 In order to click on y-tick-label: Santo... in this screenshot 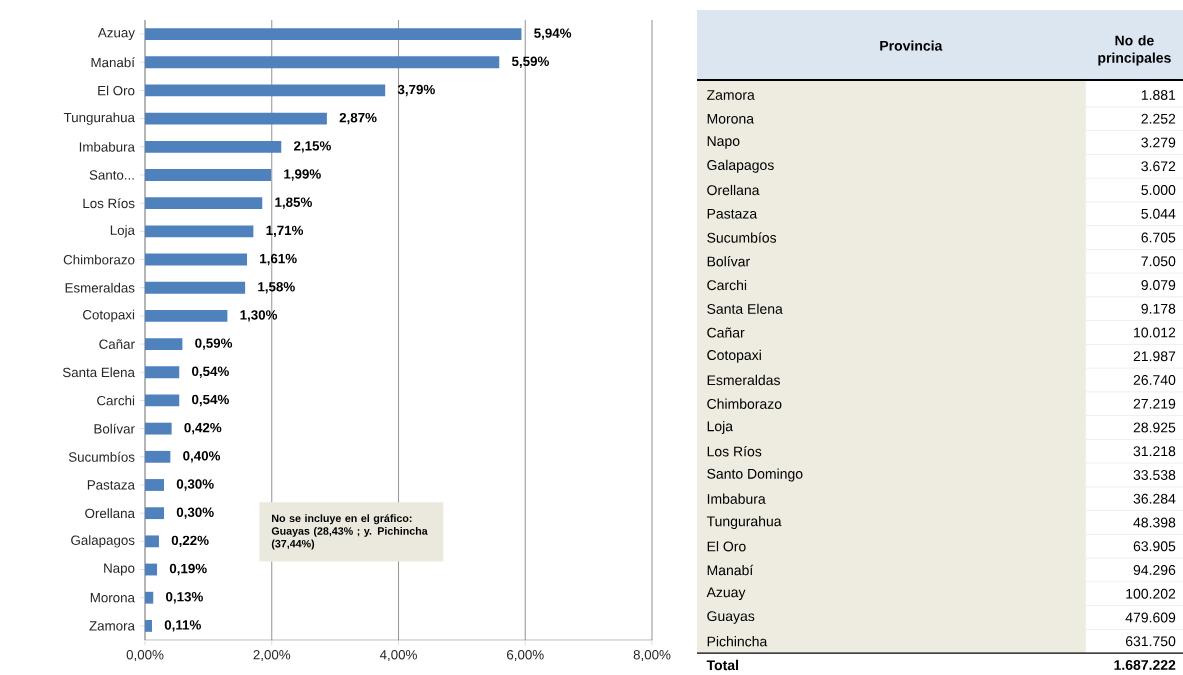, I will do `click(111, 175)`.